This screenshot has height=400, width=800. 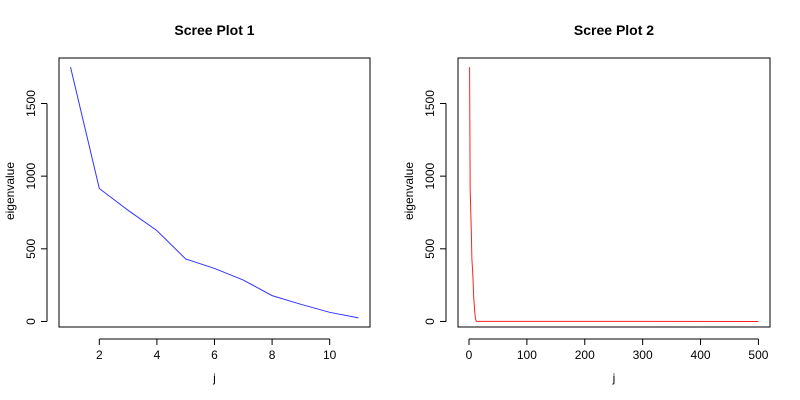 I want to click on x-tick-label: 8, so click(x=272, y=355).